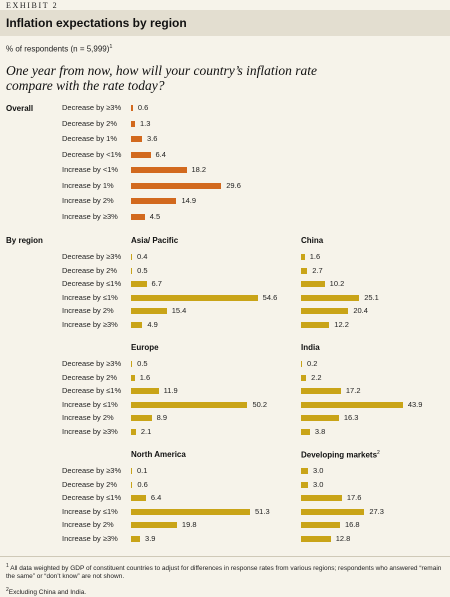 This screenshot has height=597, width=450. I want to click on developing-title-footnote-mark: 2, so click(378, 453).